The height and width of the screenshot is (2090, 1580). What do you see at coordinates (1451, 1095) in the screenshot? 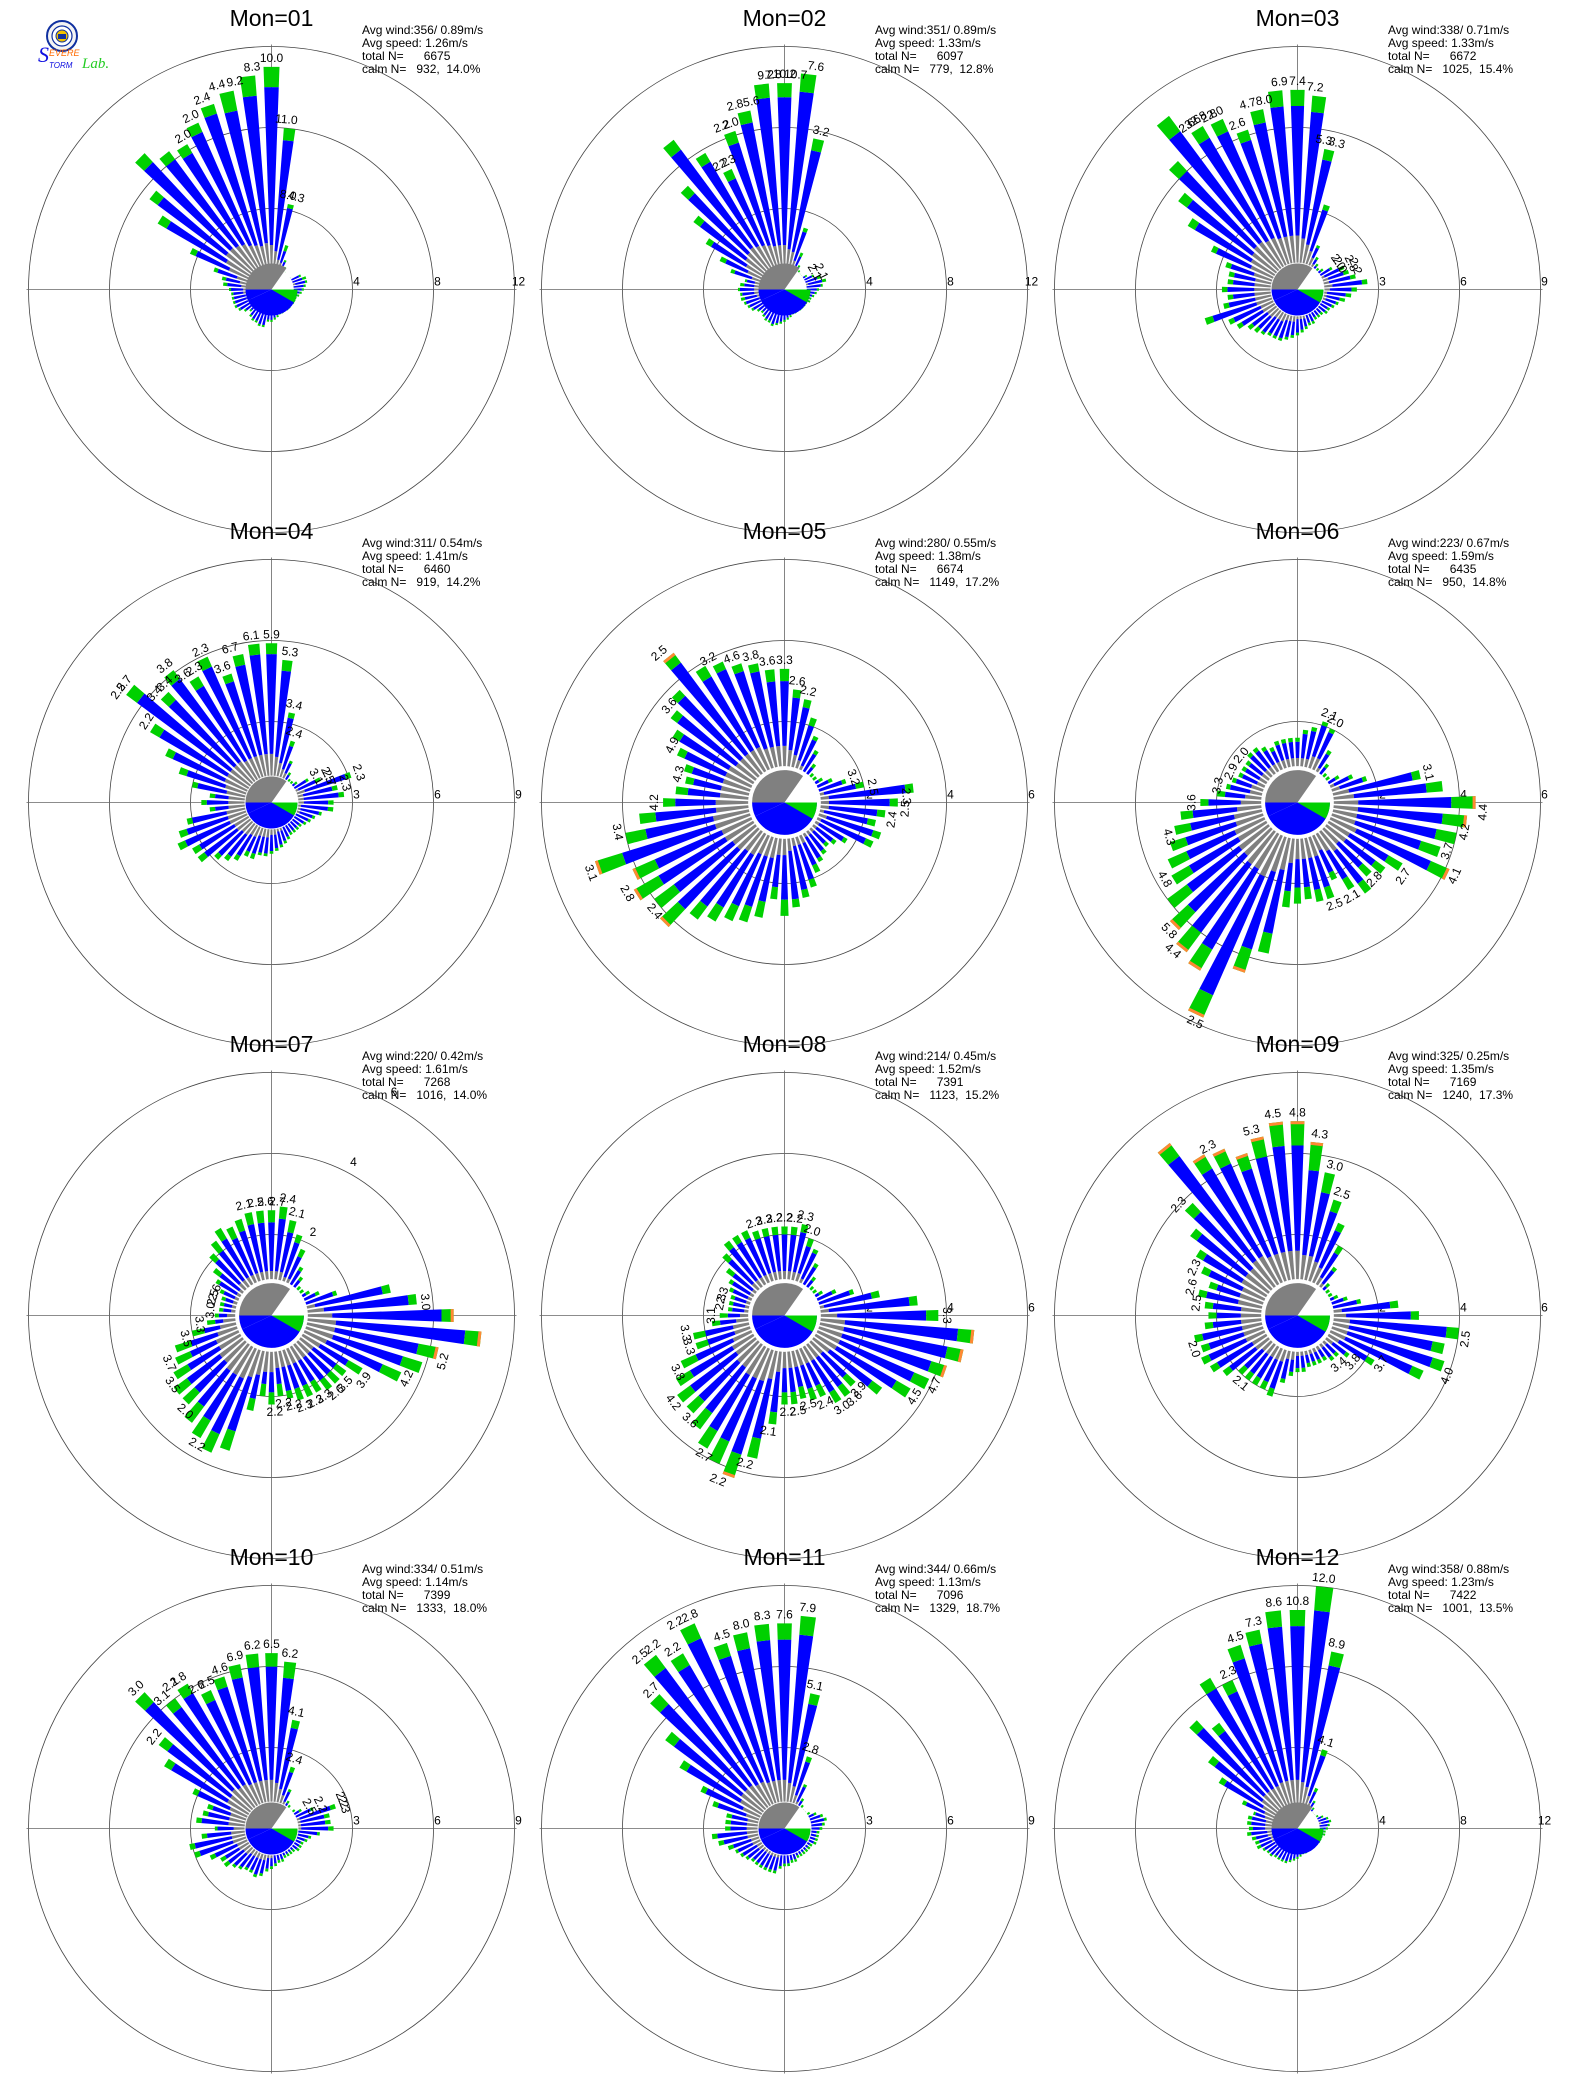
I see `stat-calm-n: calm N= 1240, 17.3%` at bounding box center [1451, 1095].